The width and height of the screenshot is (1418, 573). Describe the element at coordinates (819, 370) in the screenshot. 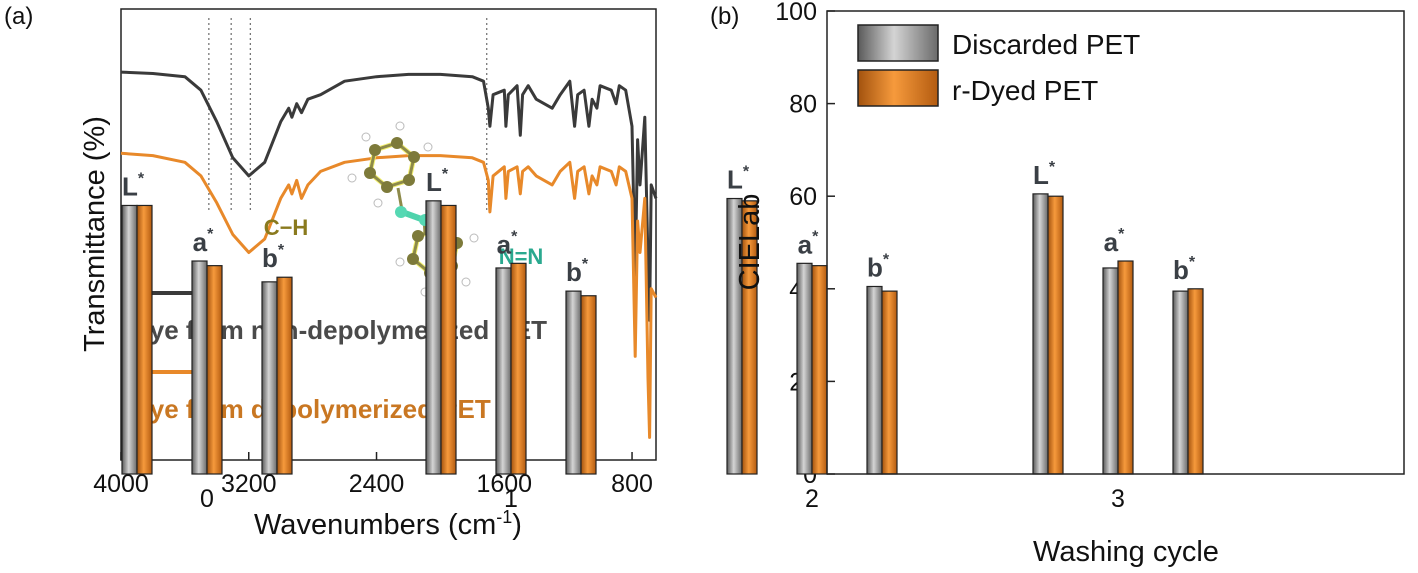

I see `bar-r-dyed-cycle-2-a` at that location.